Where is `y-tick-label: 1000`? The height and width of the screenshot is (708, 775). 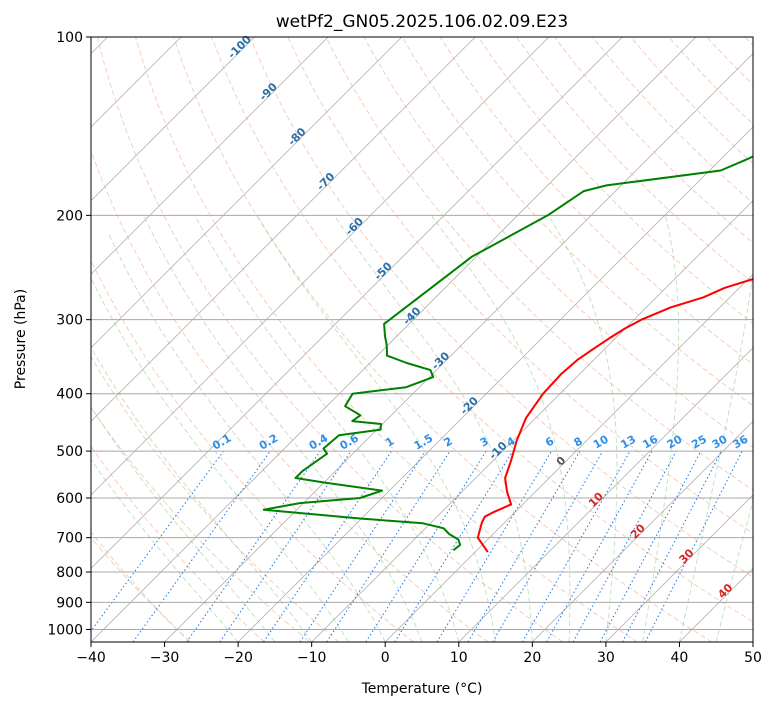
y-tick-label: 1000 is located at coordinates (65, 630).